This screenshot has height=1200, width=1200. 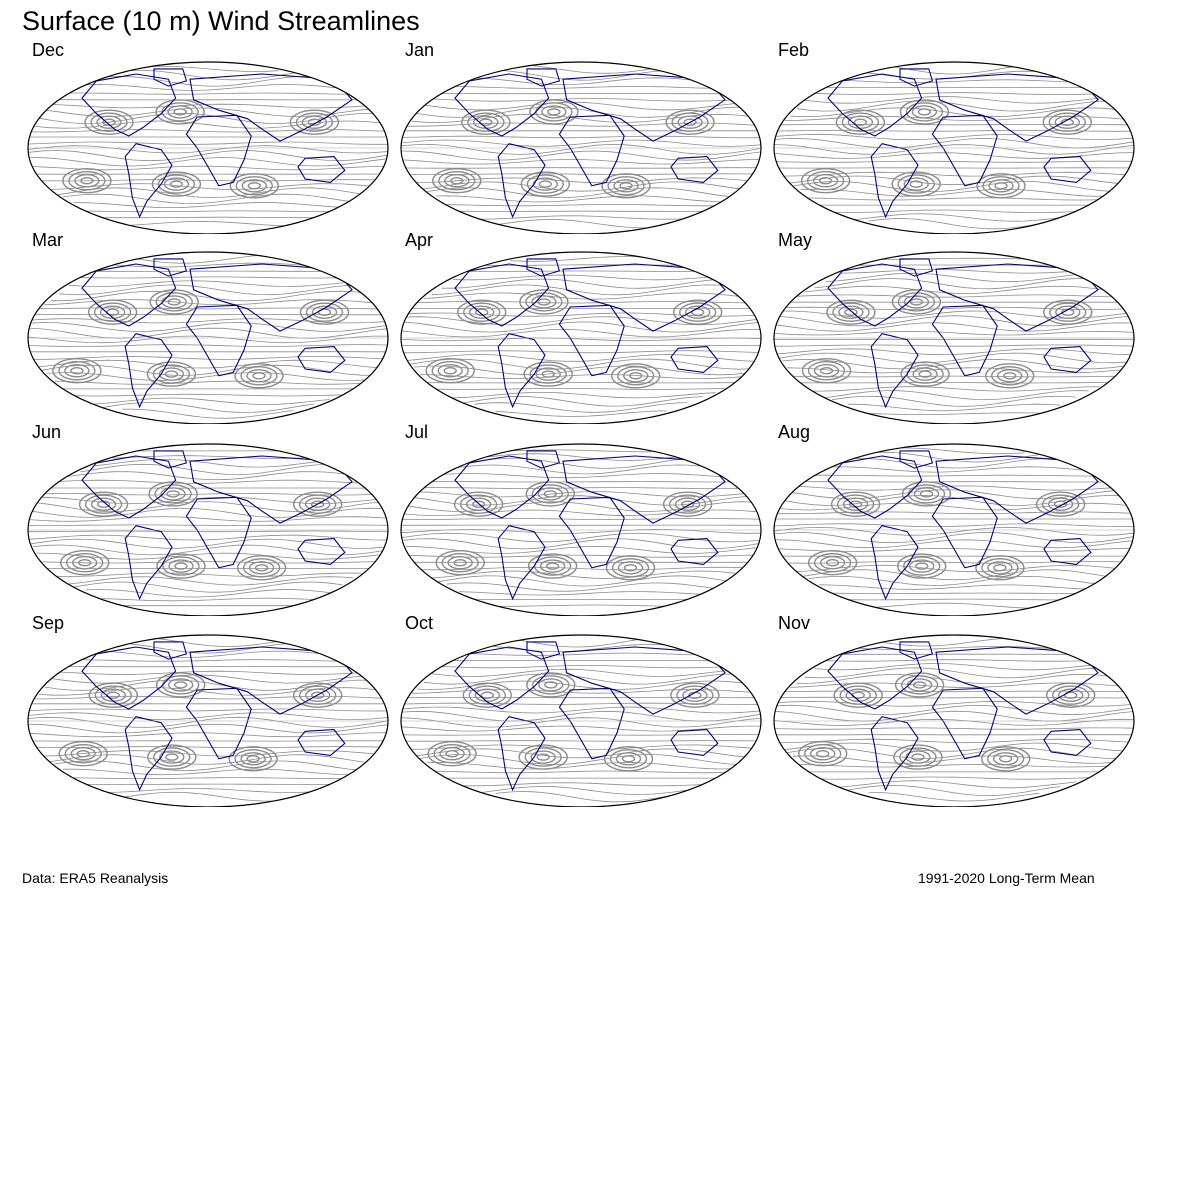 I want to click on map-panel-apr: Apr, so click(x=584, y=327).